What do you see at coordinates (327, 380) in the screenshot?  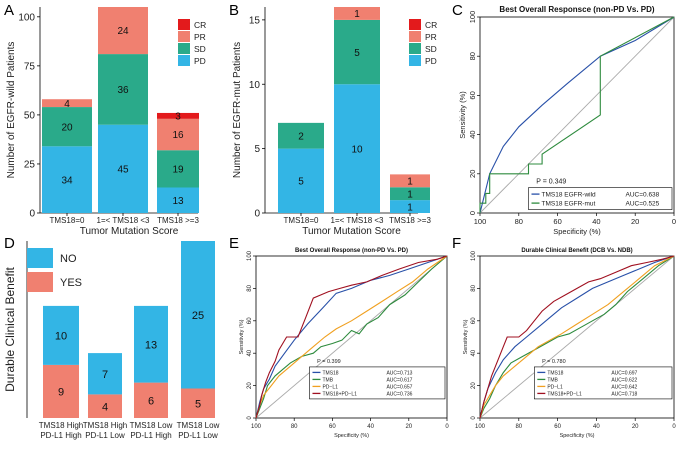 I see `legend-label: TMB` at bounding box center [327, 380].